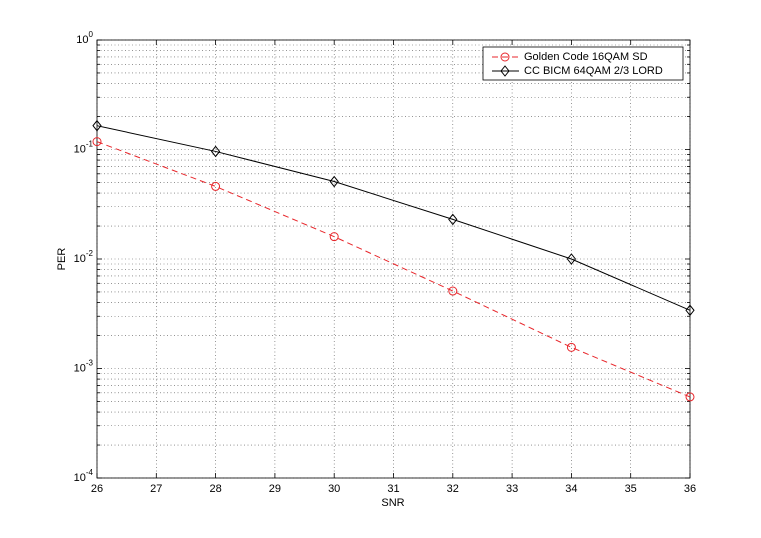 This screenshot has width=761, height=538. What do you see at coordinates (690, 489) in the screenshot?
I see `x-tick-label: 36` at bounding box center [690, 489].